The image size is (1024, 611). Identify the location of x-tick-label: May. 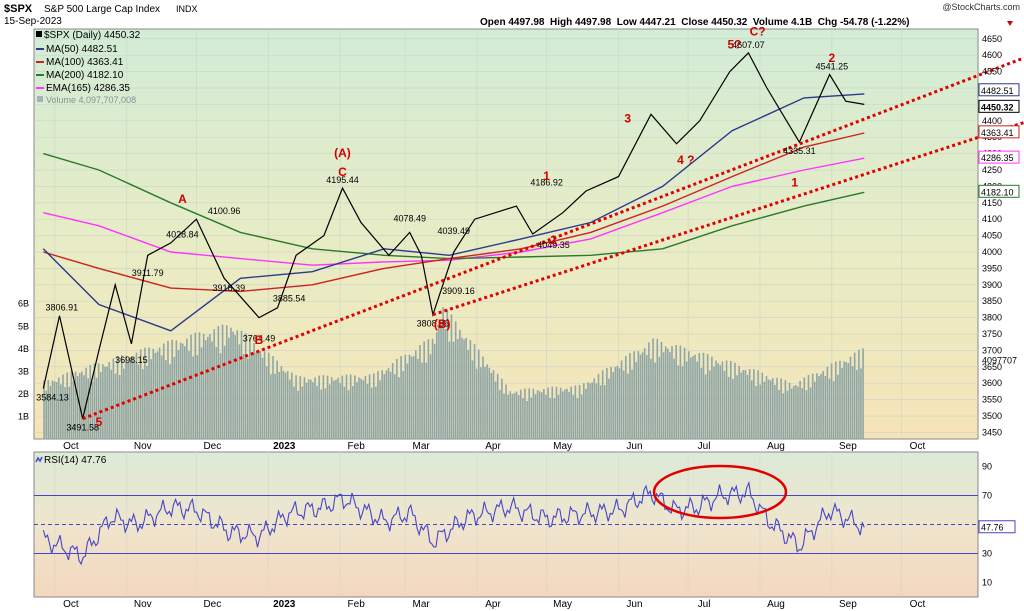
(562, 446).